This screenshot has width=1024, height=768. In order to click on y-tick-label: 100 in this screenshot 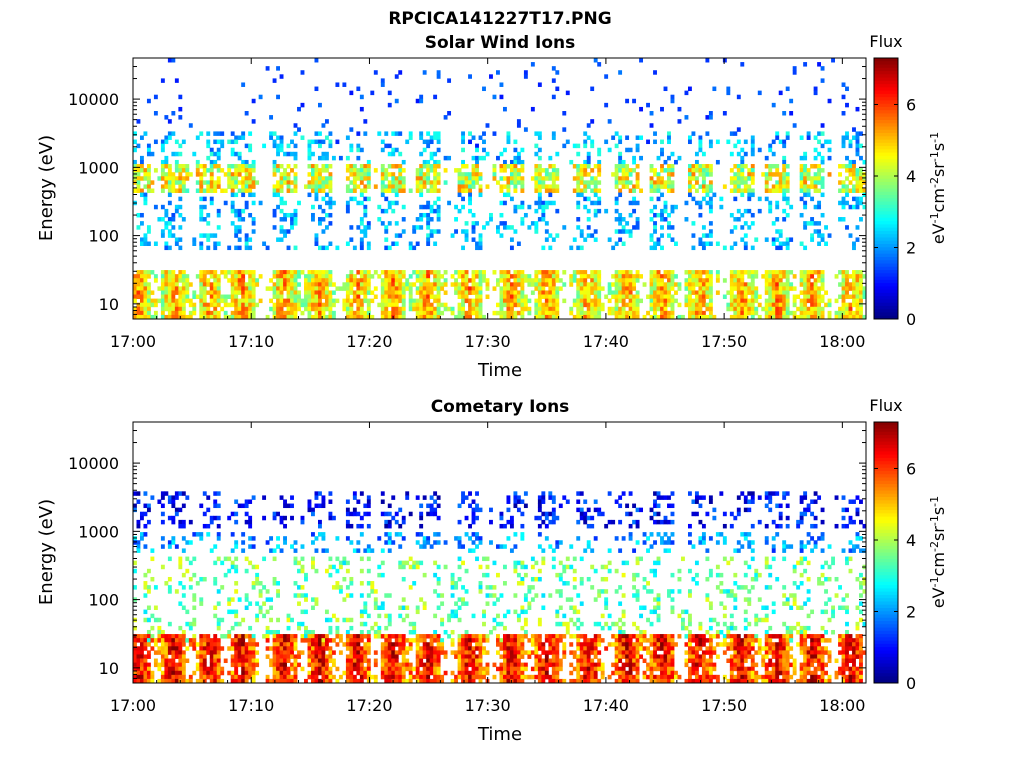, I will do `click(103, 236)`.